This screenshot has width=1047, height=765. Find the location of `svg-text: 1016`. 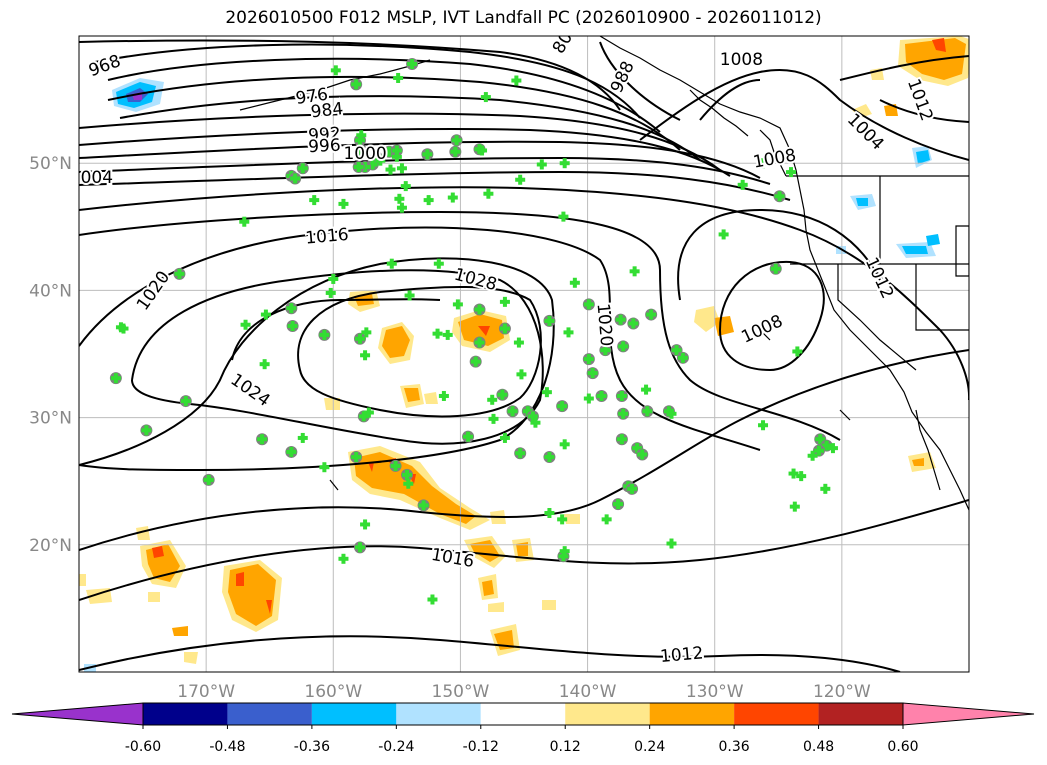

svg-text: 1016 is located at coordinates (327, 237).